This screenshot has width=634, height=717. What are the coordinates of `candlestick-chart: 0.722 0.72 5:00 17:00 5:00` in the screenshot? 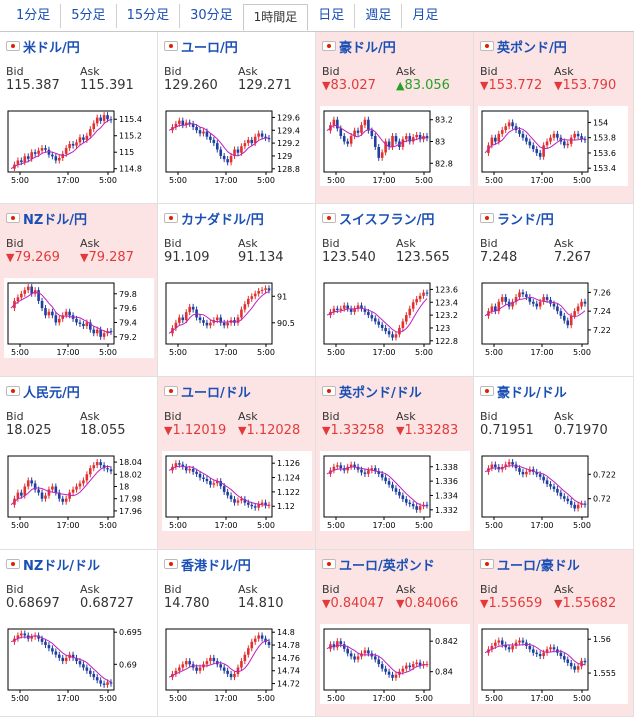 It's located at (553, 491).